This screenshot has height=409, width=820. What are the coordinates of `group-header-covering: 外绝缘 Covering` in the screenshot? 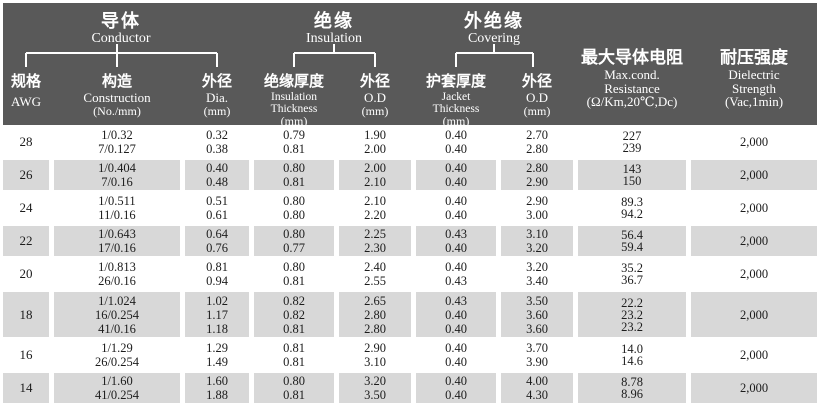 It's located at (494, 28).